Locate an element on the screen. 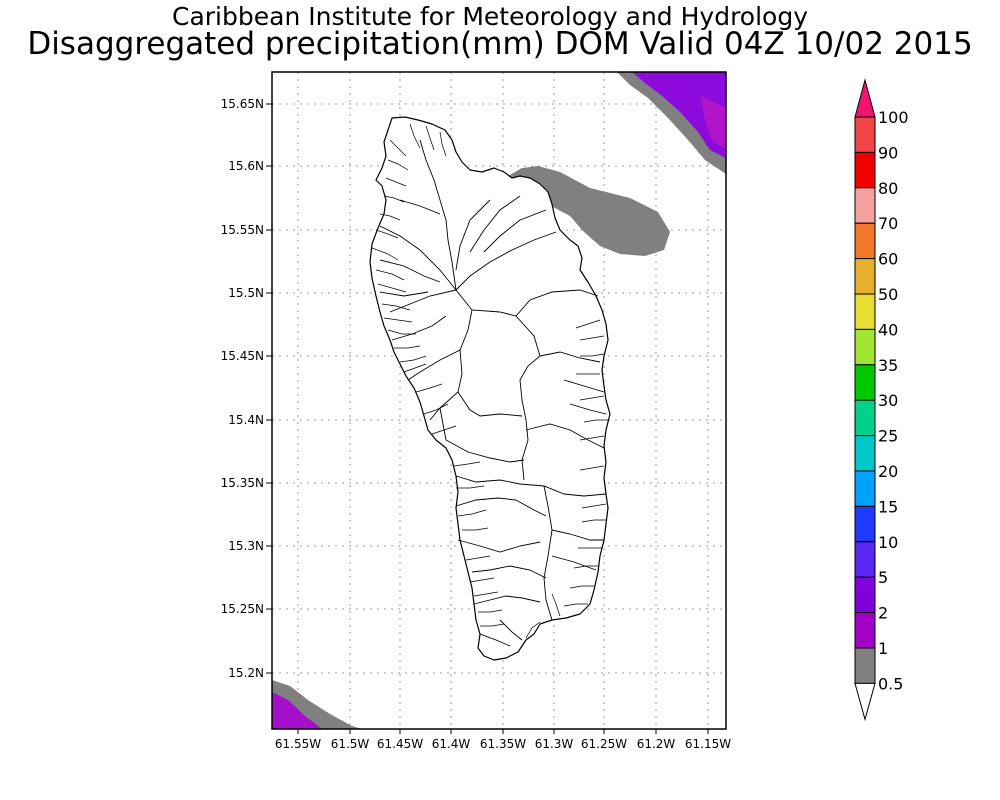 The width and height of the screenshot is (1000, 800). precip-band-magenta-ne is located at coordinates (713, 122).